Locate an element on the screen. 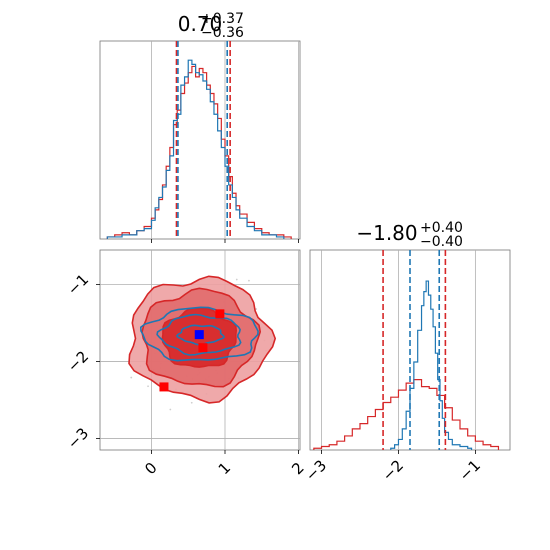 This screenshot has width=550, height=550. scatter-2d-panel is located at coordinates (200, 350).